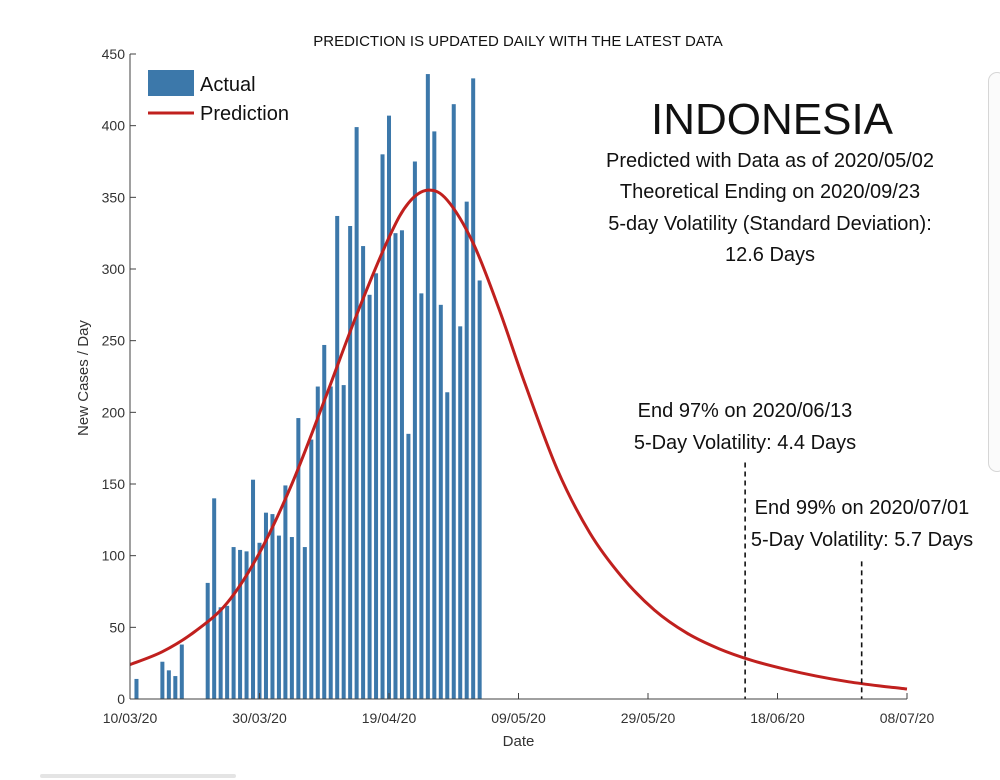 The image size is (1000, 780). What do you see at coordinates (114, 341) in the screenshot?
I see `y-tick-label: 250` at bounding box center [114, 341].